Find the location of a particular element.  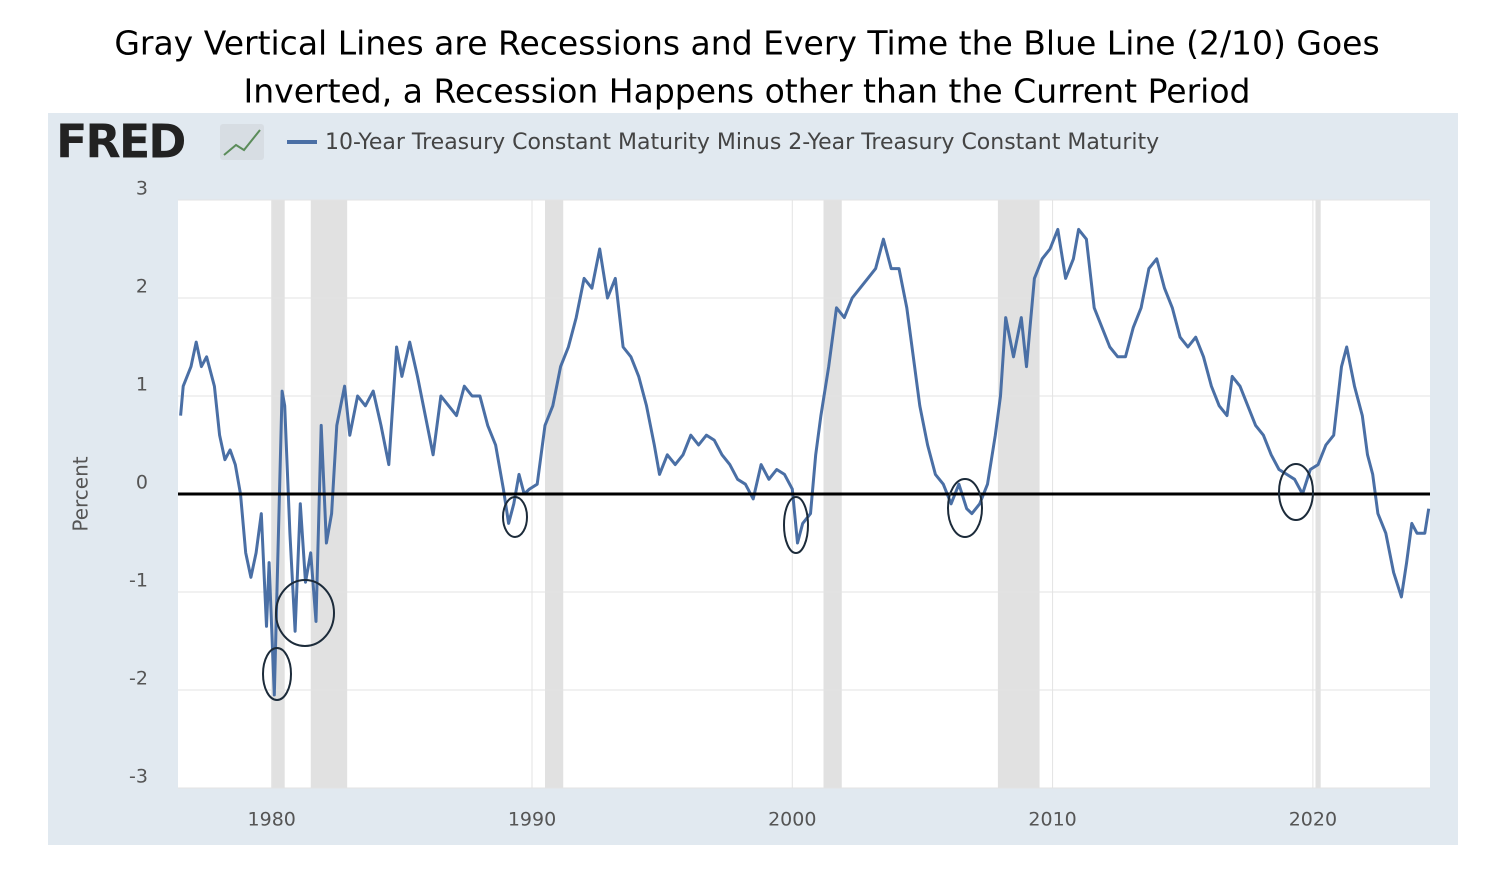

x-tick-label: 2010 is located at coordinates (1052, 820).